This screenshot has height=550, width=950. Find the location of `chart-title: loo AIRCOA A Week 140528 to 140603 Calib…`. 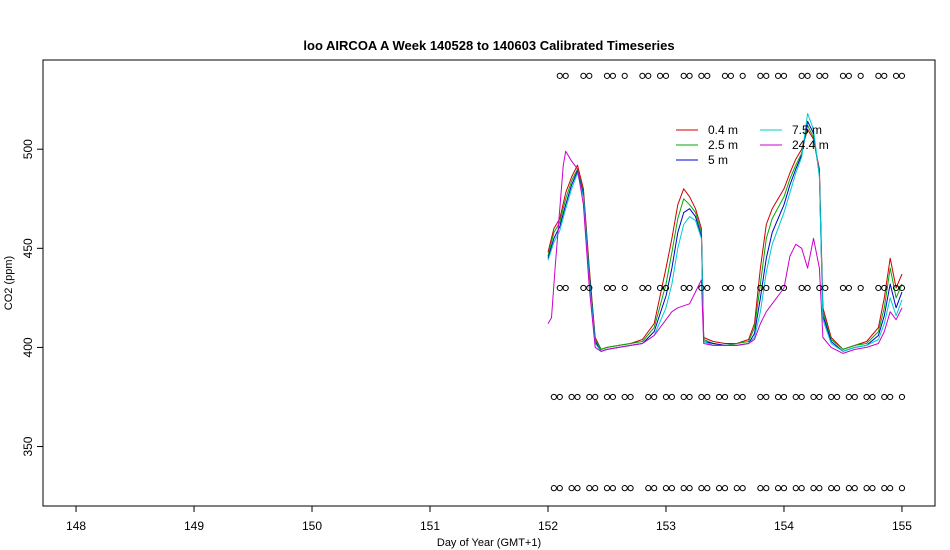

chart-title: loo AIRCOA A Week 140528 to 140603 Calib… is located at coordinates (488, 45).